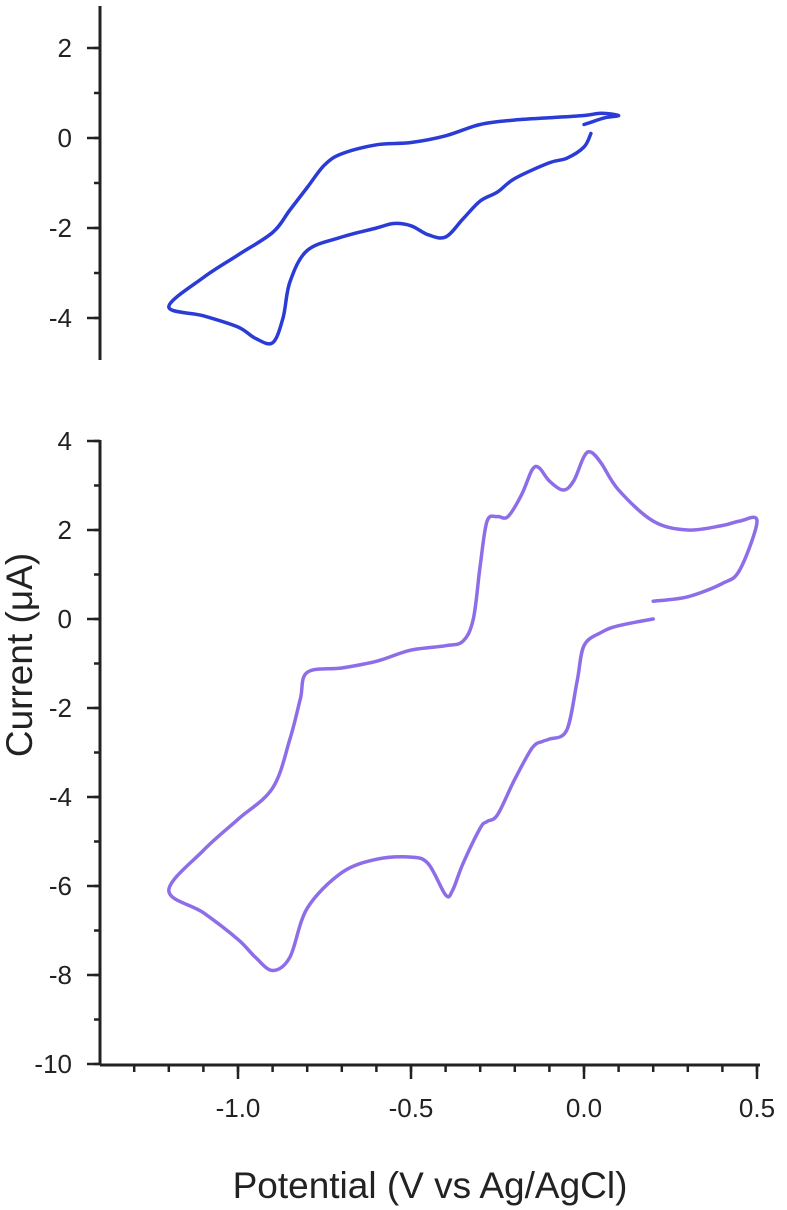 The height and width of the screenshot is (1210, 787). What do you see at coordinates (65, 441) in the screenshot?
I see `y-tick-label: 4` at bounding box center [65, 441].